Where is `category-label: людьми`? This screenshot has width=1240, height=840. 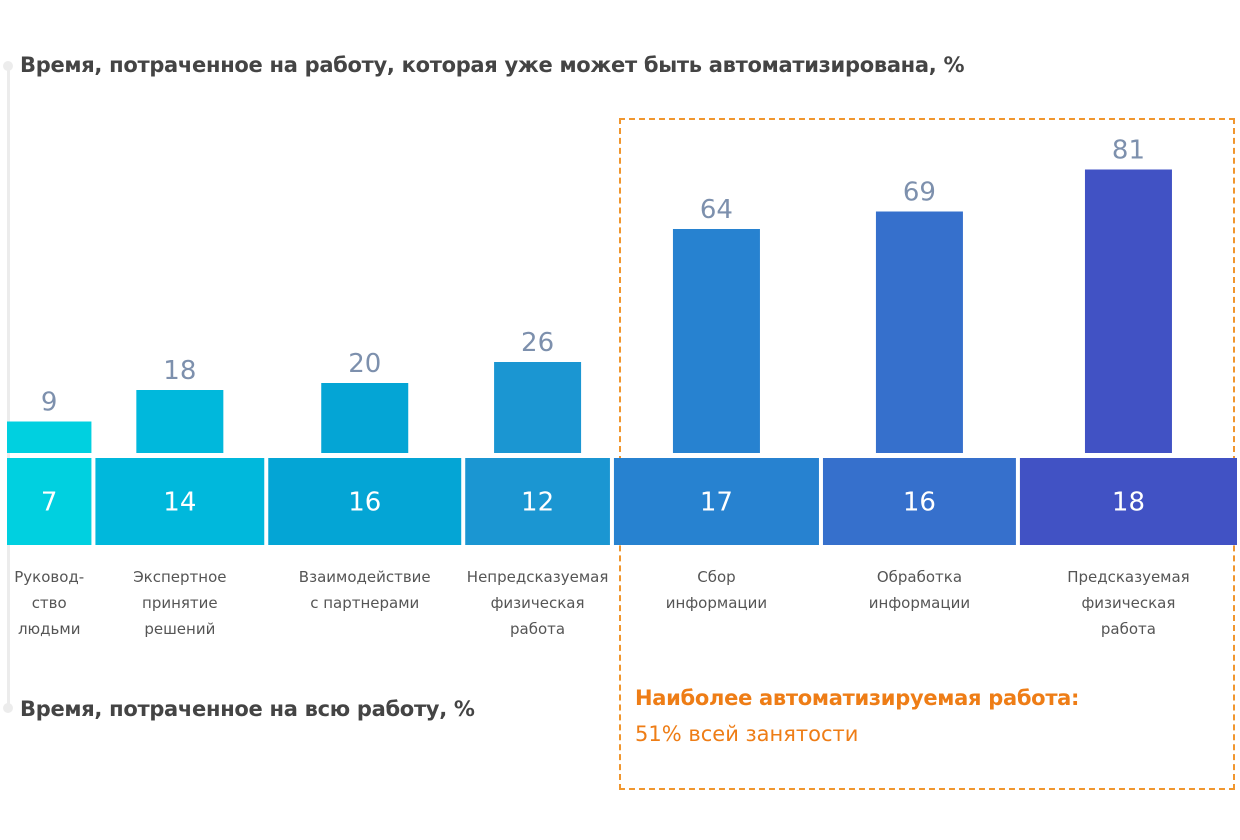
category-label: людьми is located at coordinates (49, 629).